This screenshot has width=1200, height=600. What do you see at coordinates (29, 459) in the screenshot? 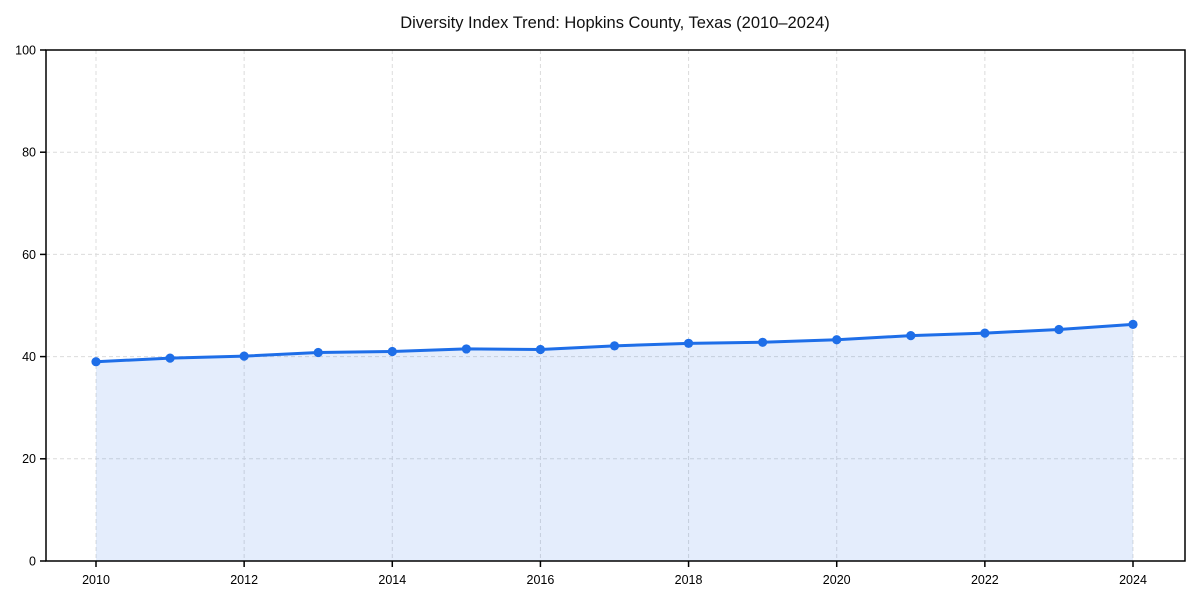
I see `y-tick-label: 20` at bounding box center [29, 459].